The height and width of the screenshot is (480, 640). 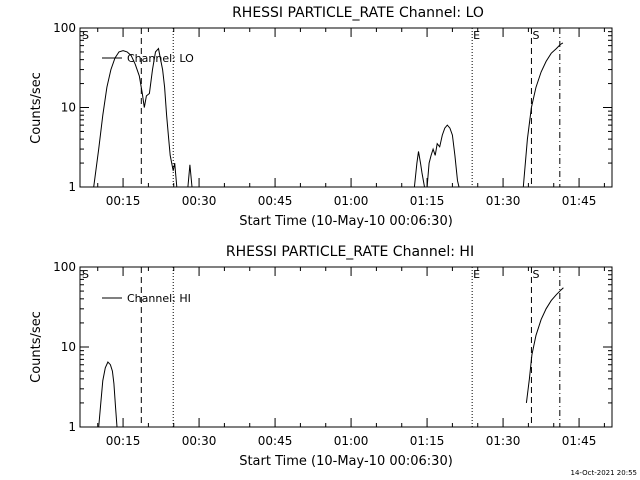 What do you see at coordinates (604, 473) in the screenshot?
I see `timestamp-label: 14-Oct-2021 20:55` at bounding box center [604, 473].